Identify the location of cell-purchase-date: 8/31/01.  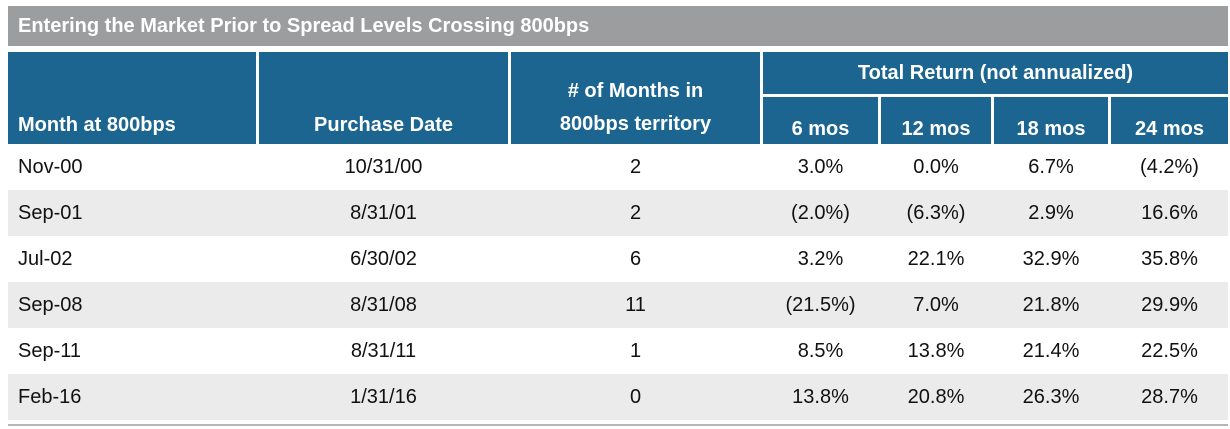
(383, 213).